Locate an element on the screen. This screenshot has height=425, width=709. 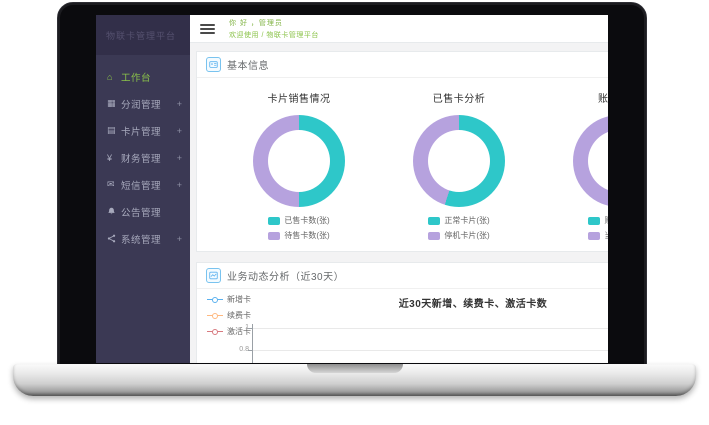
legend-label: 停机卡片(张) is located at coordinates (467, 235).